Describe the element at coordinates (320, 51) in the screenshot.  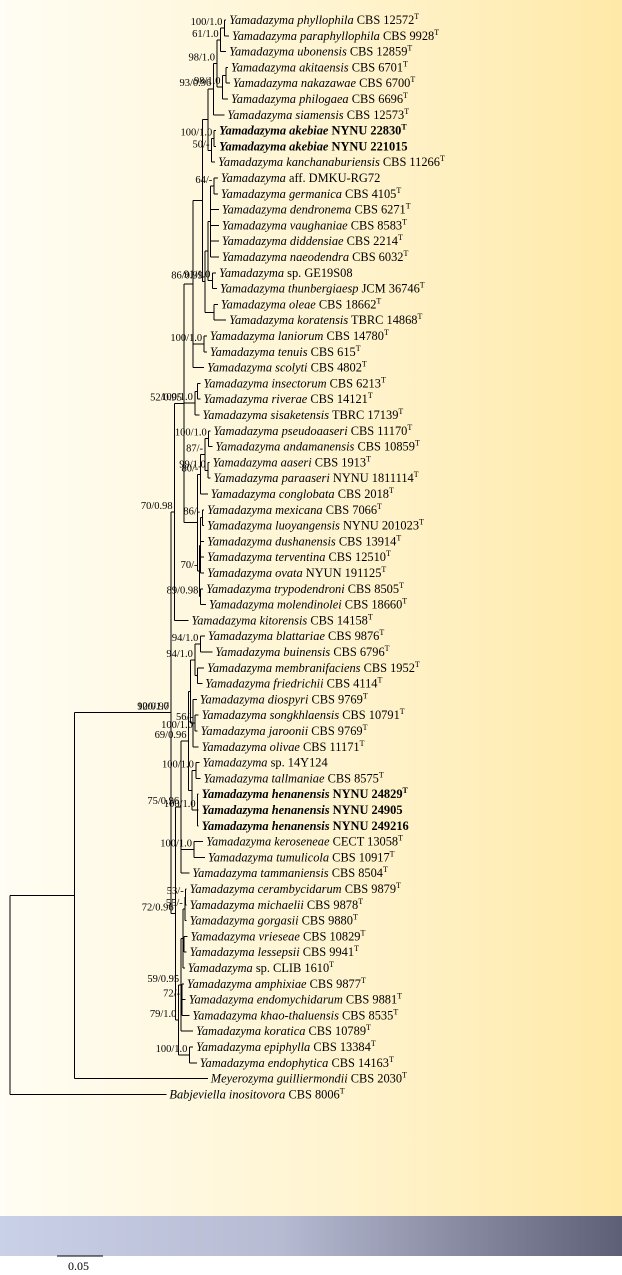
I see `taxon-label: Yamadazyma ubonensis CBS 12859T` at that location.